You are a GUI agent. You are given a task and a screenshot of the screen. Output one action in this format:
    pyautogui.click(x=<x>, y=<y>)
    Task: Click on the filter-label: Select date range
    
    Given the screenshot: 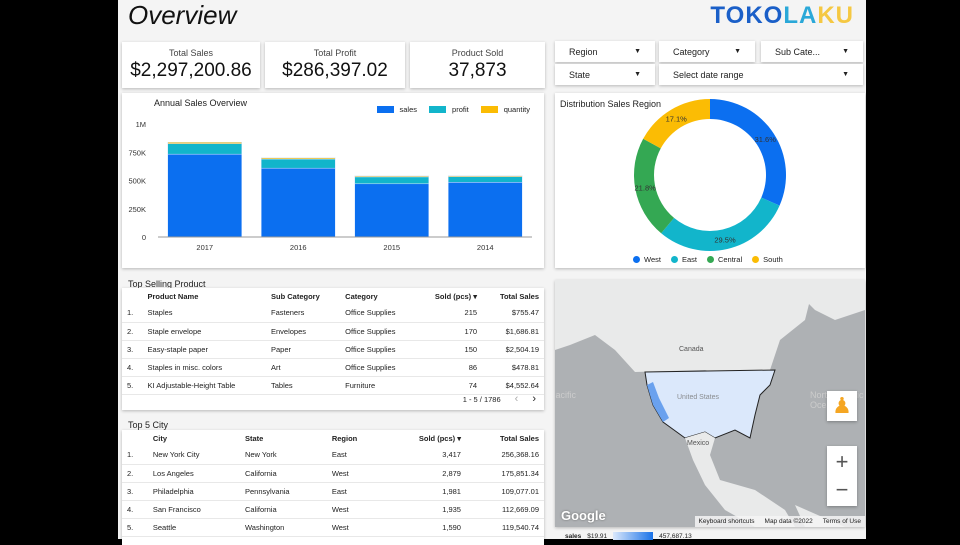 What is the action you would take?
    pyautogui.click(x=708, y=74)
    